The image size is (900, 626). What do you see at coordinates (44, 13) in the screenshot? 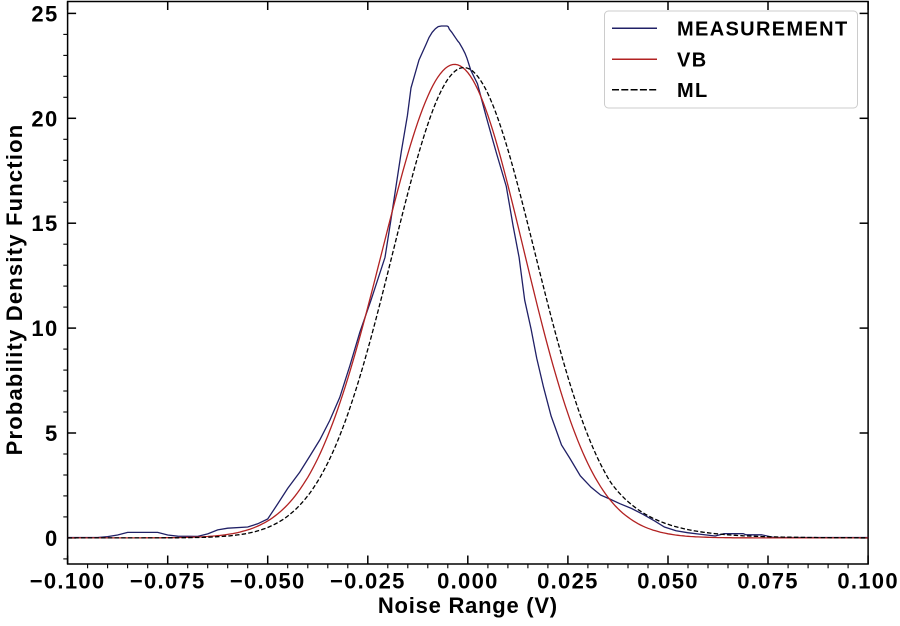
I see `svg-text: 25` at bounding box center [44, 13].